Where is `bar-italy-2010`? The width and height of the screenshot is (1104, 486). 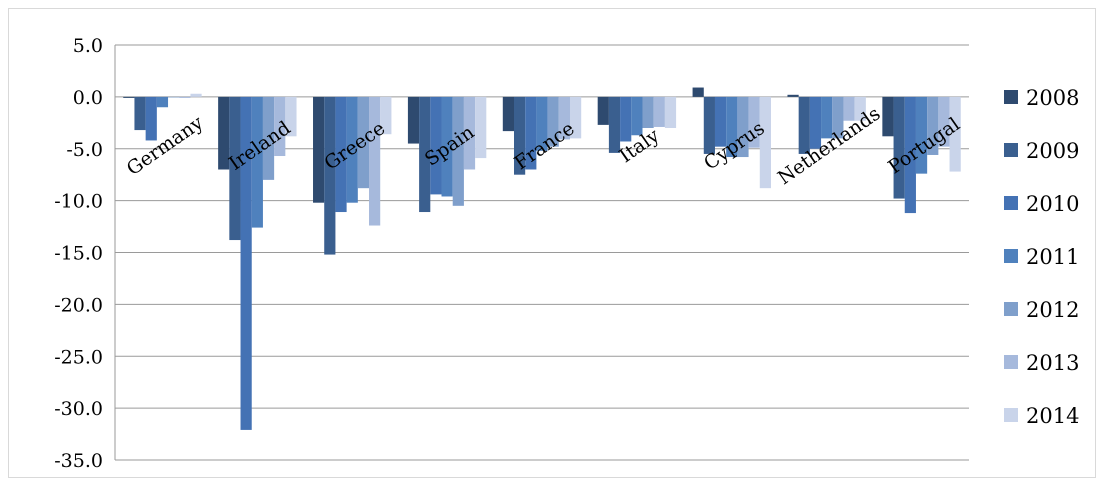
bar-italy-2010 is located at coordinates (626, 119).